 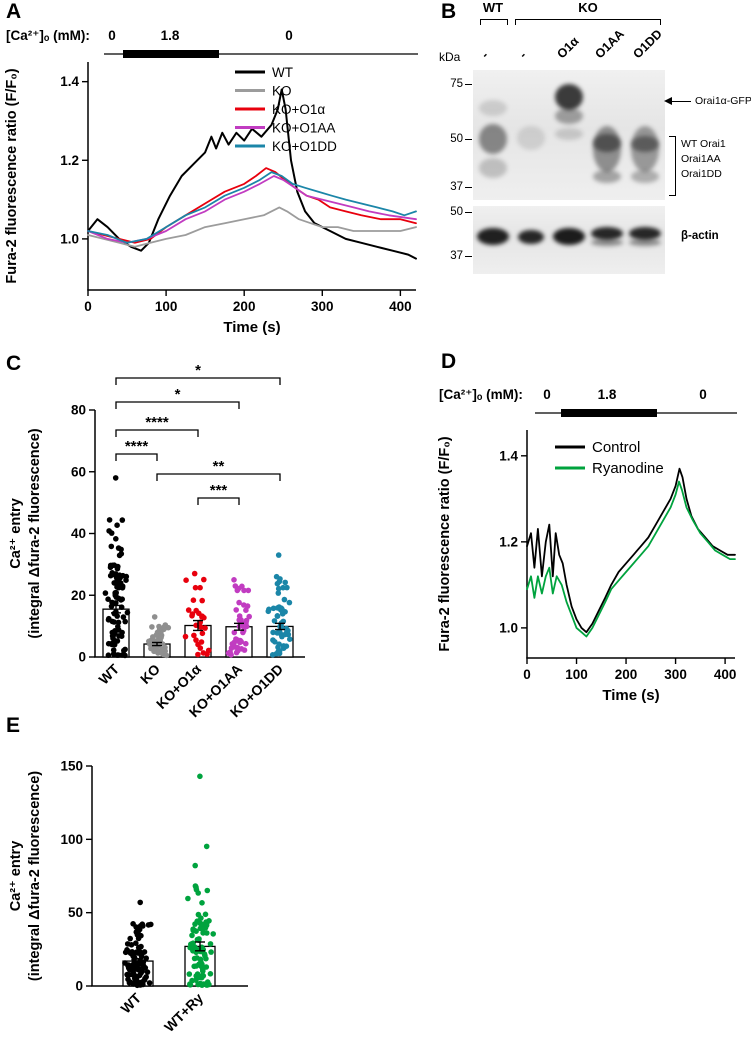 What do you see at coordinates (569, 135) in the screenshot?
I see `top-blot-image` at bounding box center [569, 135].